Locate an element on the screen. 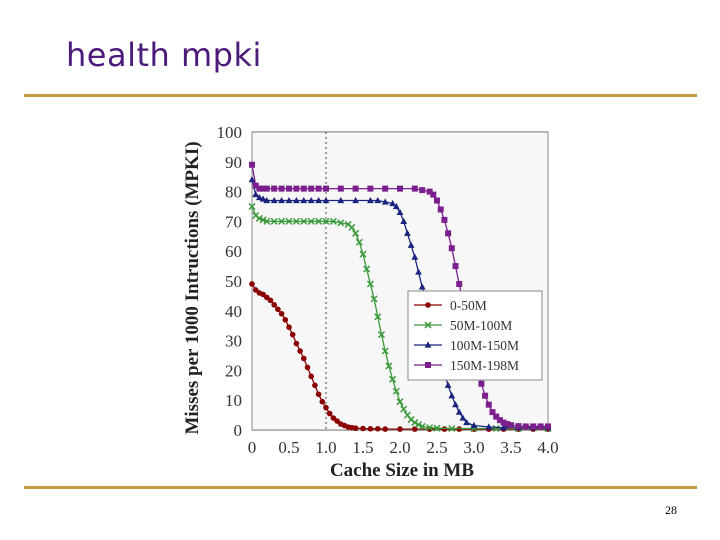 The width and height of the screenshot is (720, 540). y-tick-label: 50 is located at coordinates (233, 281).